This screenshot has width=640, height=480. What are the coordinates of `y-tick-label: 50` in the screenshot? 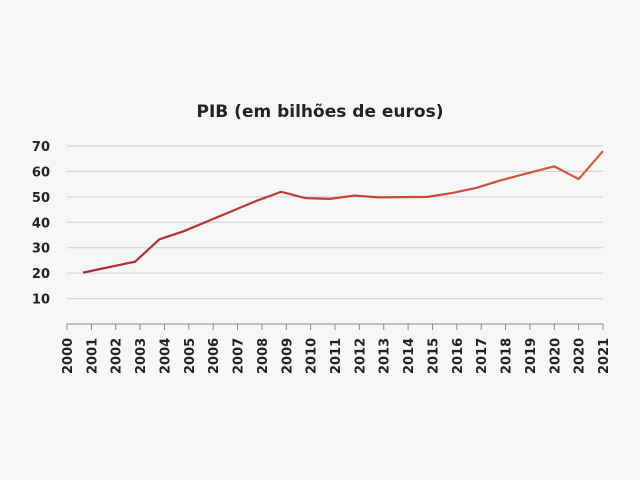 It's located at (41, 198).